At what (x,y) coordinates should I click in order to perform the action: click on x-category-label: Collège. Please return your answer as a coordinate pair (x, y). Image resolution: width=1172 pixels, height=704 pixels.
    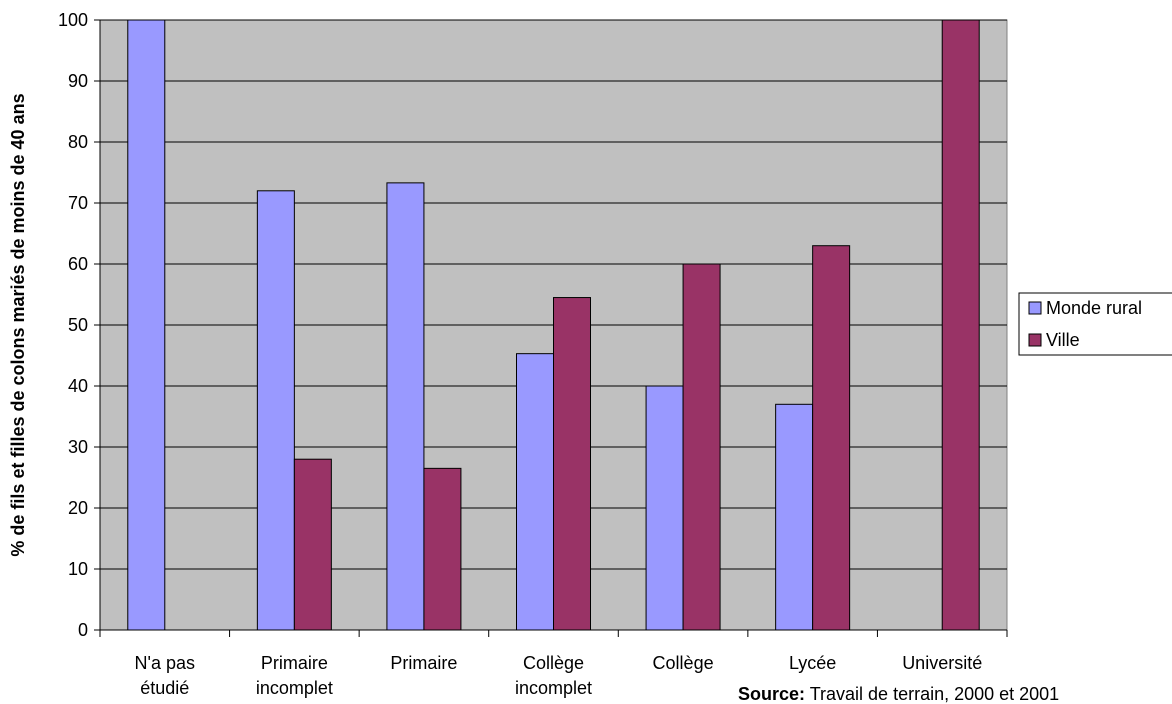
    Looking at the image, I should click on (683, 663).